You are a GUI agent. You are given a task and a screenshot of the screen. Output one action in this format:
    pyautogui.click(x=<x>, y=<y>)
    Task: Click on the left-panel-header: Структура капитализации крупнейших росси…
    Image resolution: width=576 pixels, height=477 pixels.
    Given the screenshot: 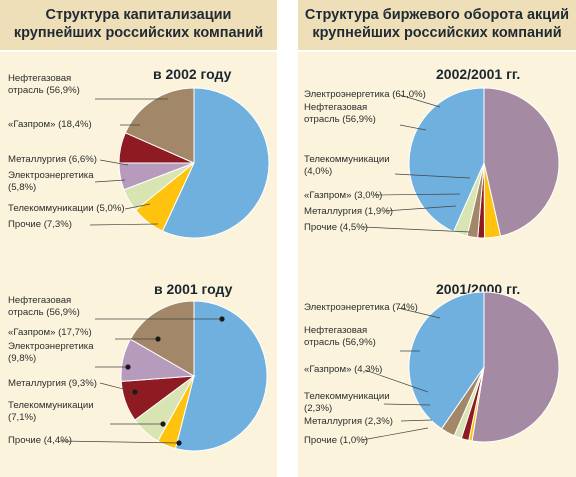 What is the action you would take?
    pyautogui.click(x=138, y=26)
    